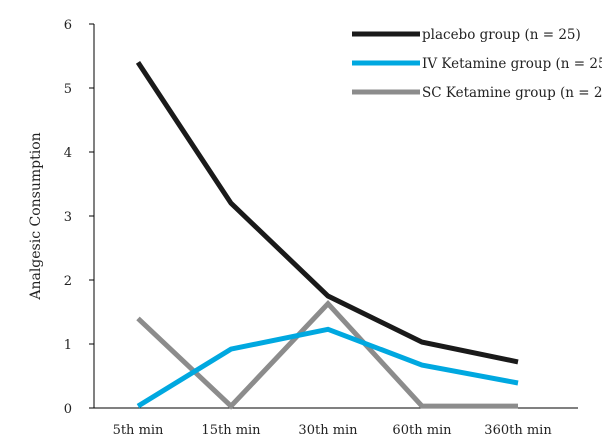  I want to click on x-tick-label: 360th min, so click(518, 430).